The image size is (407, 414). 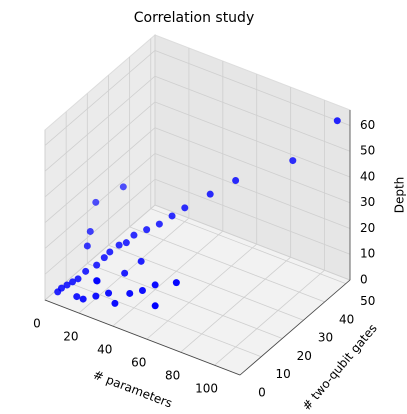 What do you see at coordinates (367, 301) in the screenshot?
I see `y-tick-label: 50` at bounding box center [367, 301].